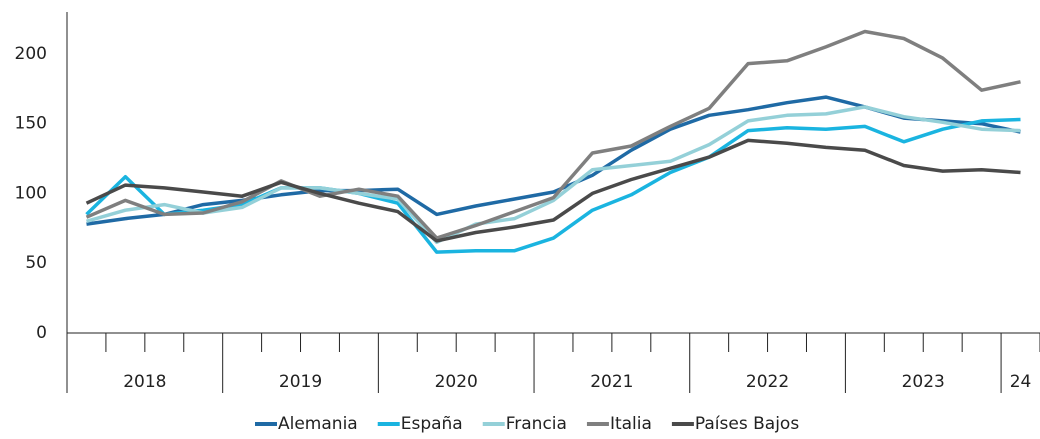  What do you see at coordinates (1021, 382) in the screenshot?
I see `x-year-label: 24` at bounding box center [1021, 382].